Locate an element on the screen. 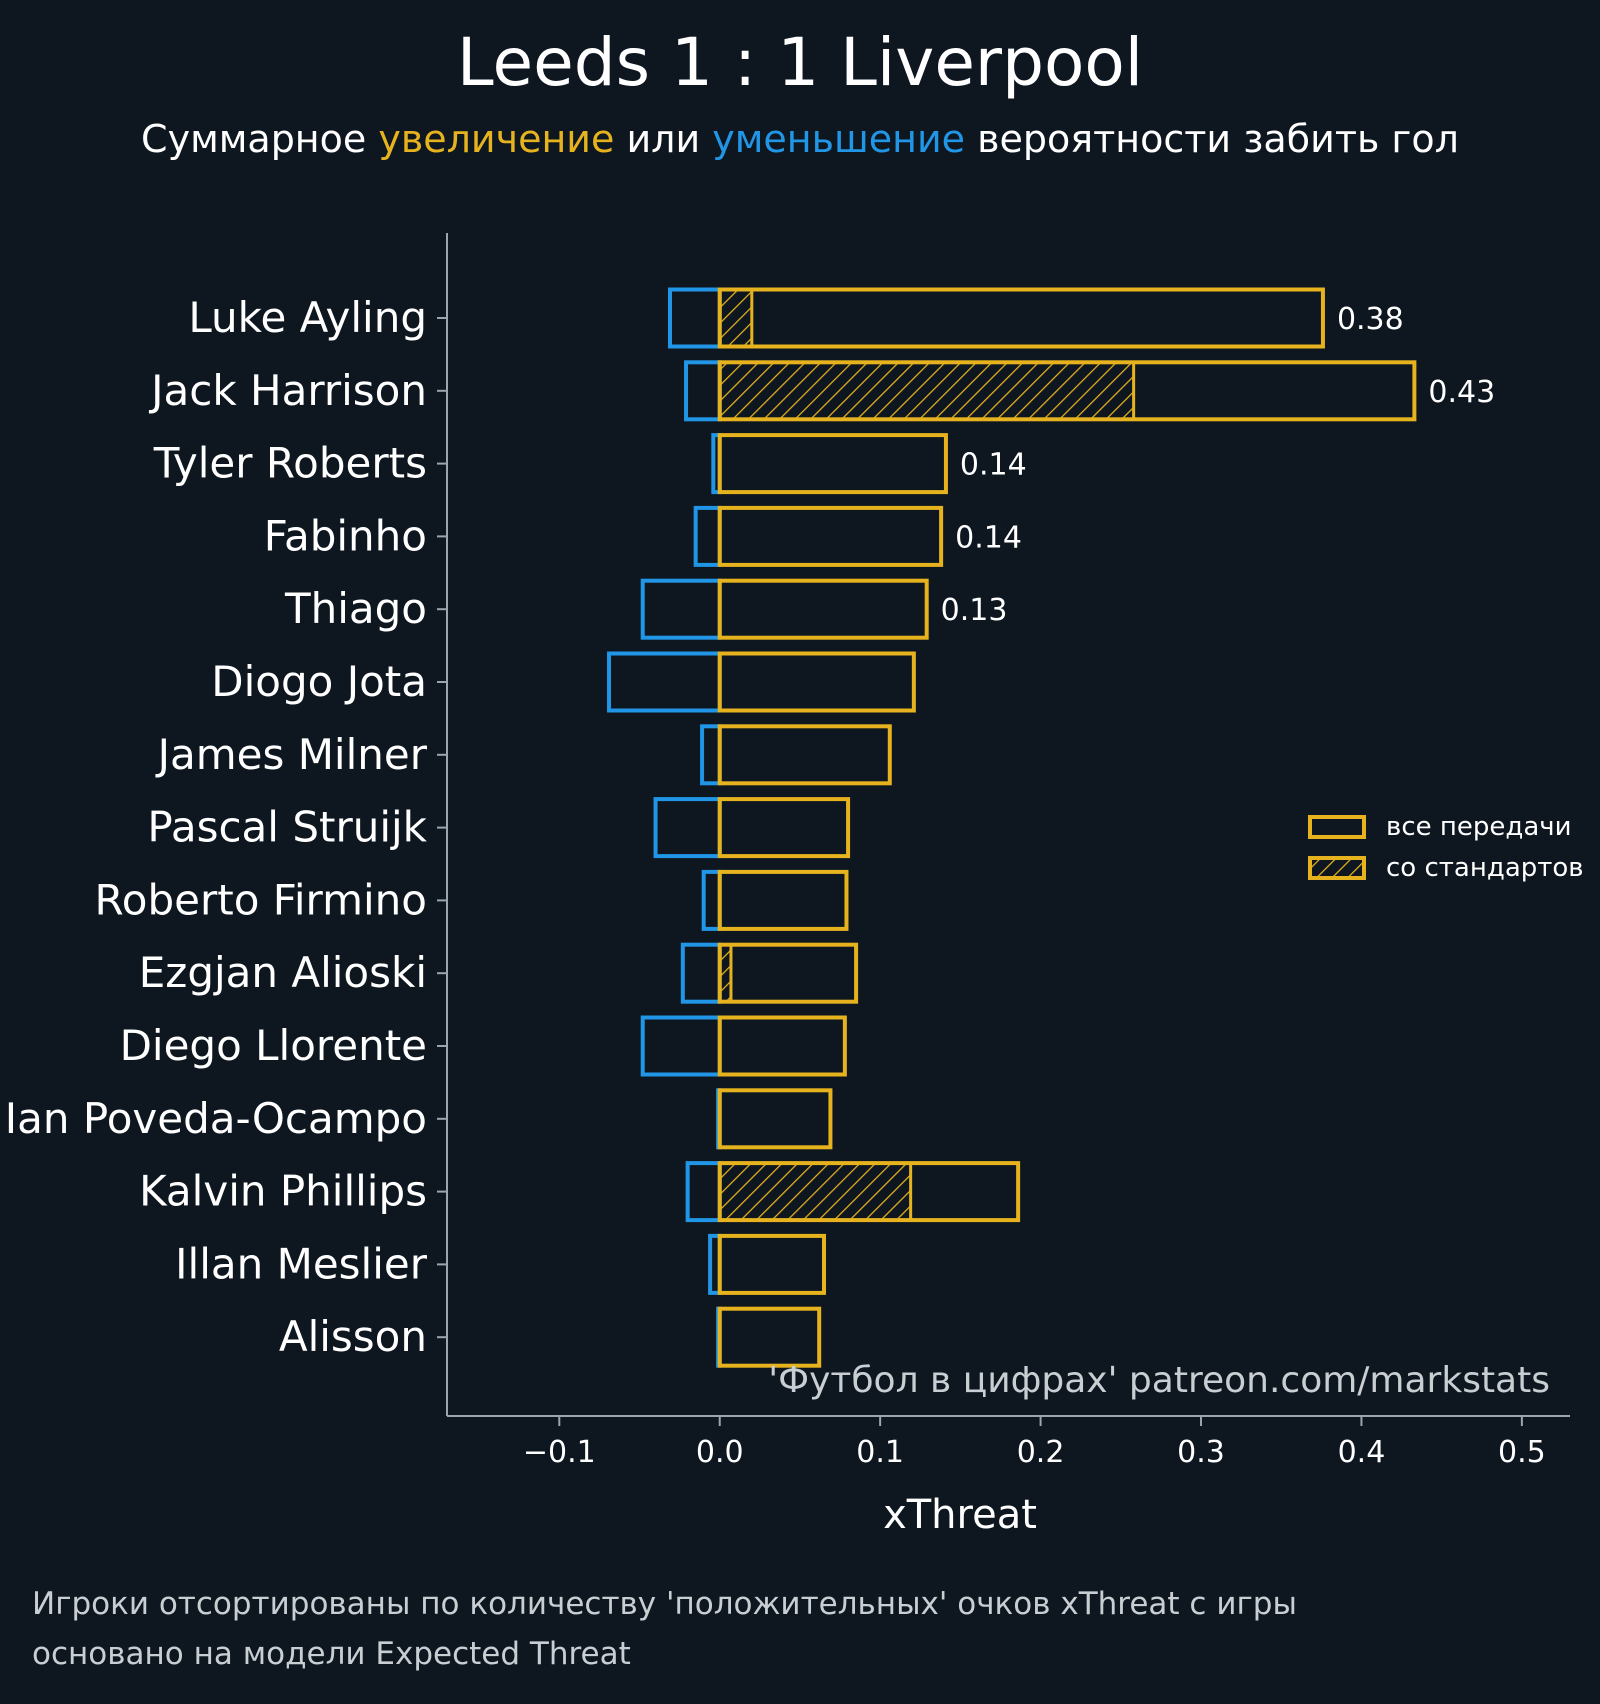 The image size is (1600, 1704). y-tick-label: Jack Harrison is located at coordinates (287, 390).